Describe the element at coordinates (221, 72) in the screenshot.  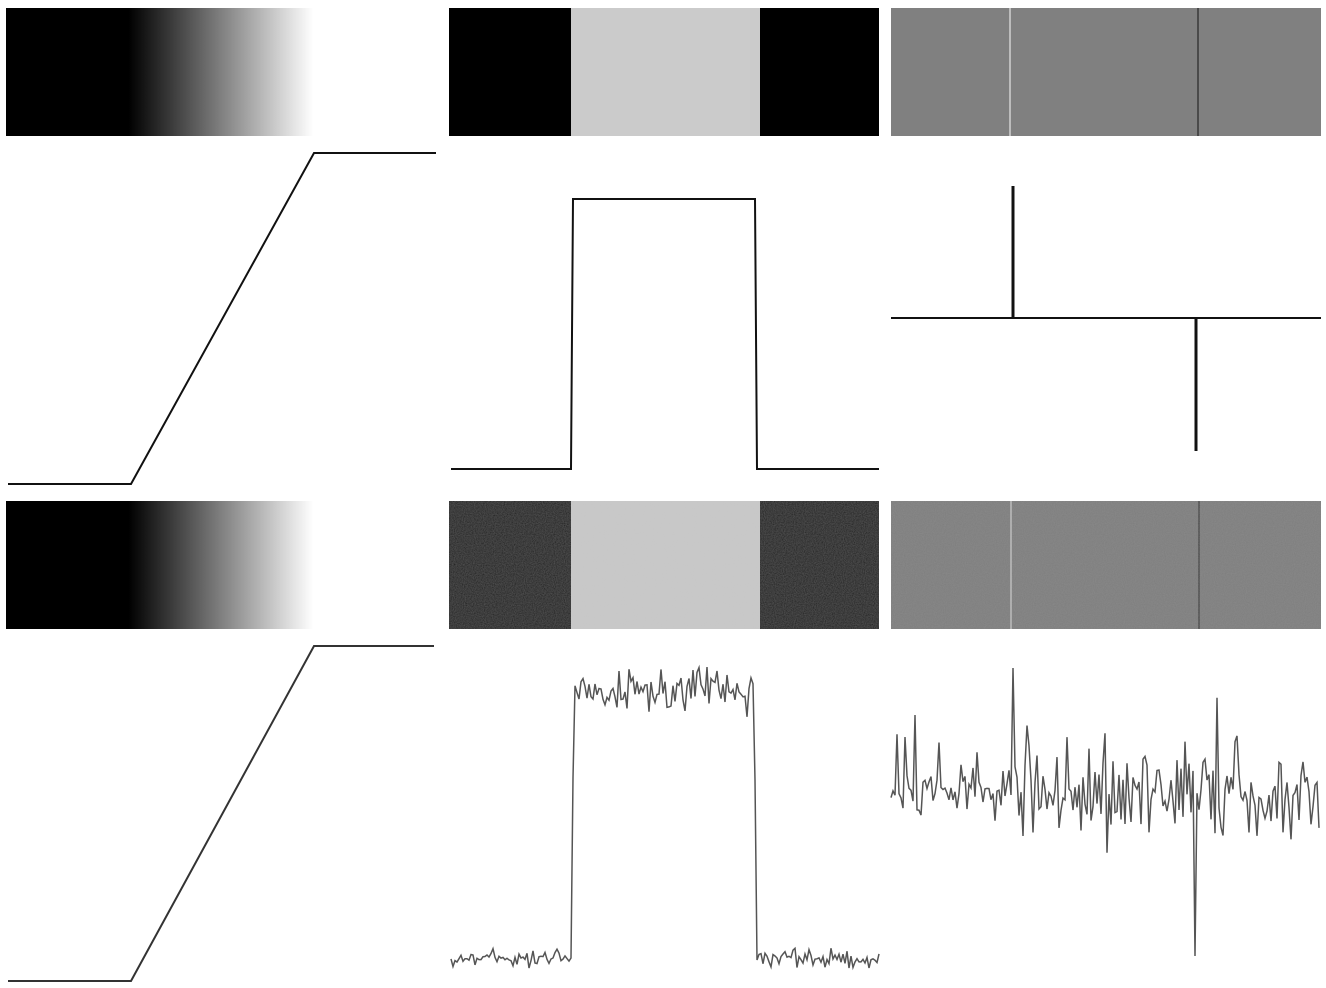
I see `strip-ramp-clean` at that location.